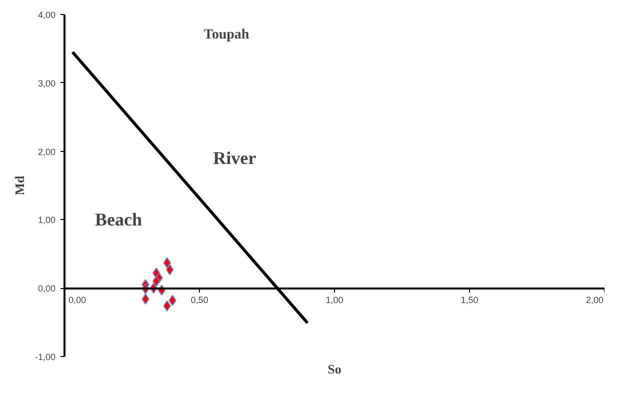  Describe the element at coordinates (47, 83) in the screenshot. I see `y-tick-label: 3,00` at that location.